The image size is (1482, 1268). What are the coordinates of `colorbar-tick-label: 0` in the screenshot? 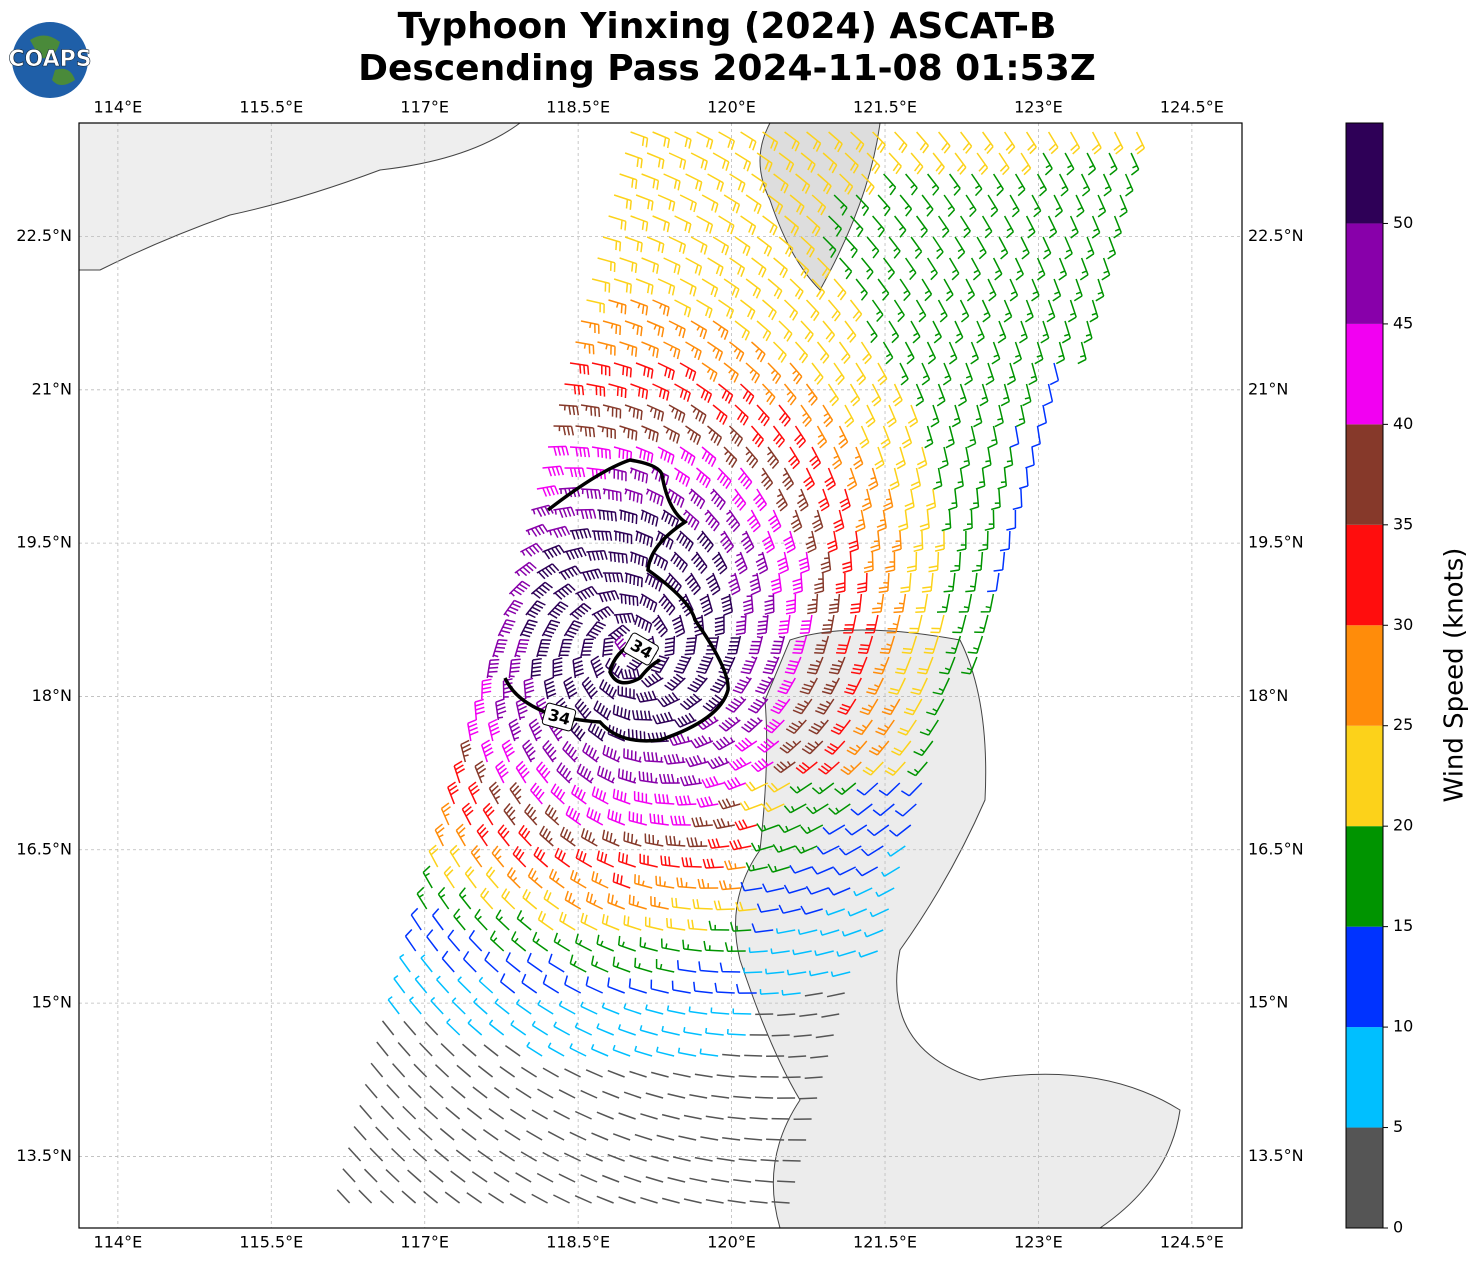 It's located at (1398, 1227).